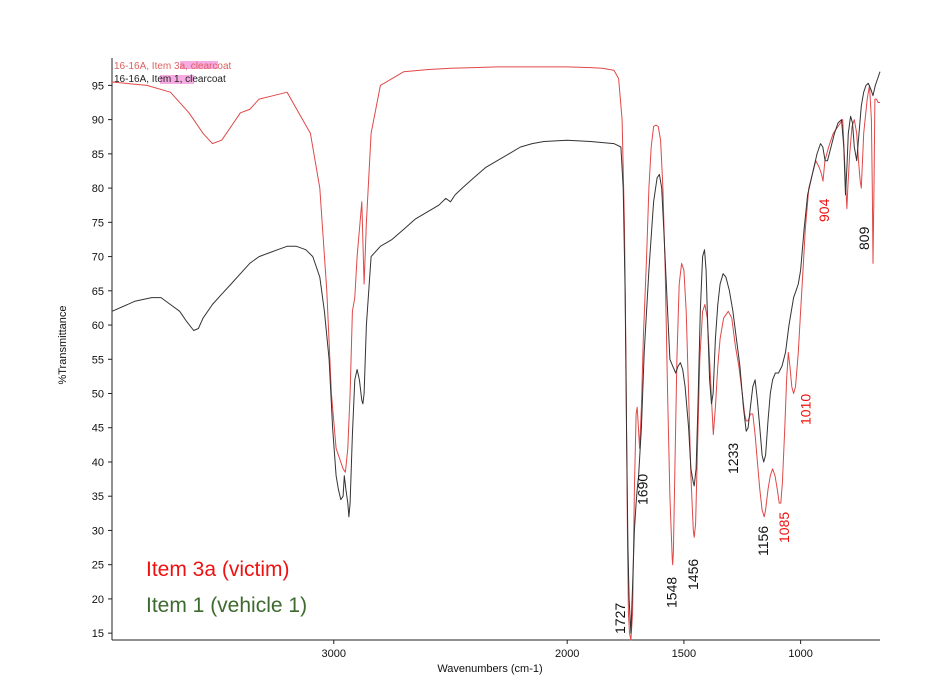  I want to click on y-tick-label: 45, so click(98, 429).